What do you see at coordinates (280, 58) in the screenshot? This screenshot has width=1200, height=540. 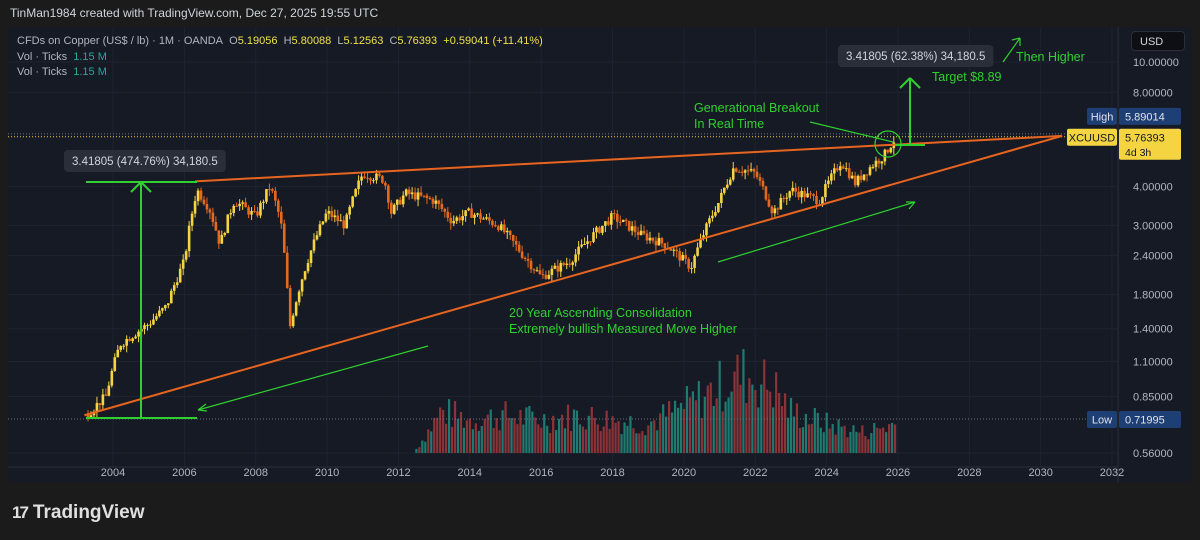 I see `volume-legend-1: Vol · Ticks 1.15 M` at bounding box center [280, 58].